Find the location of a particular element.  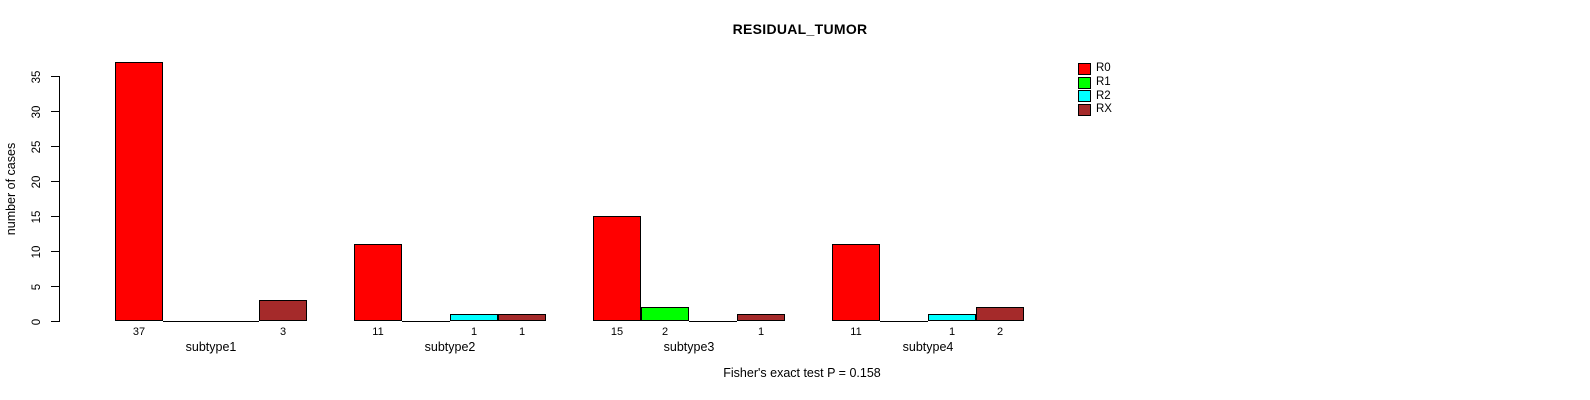

legend-item-R1: R1 is located at coordinates (1095, 83).